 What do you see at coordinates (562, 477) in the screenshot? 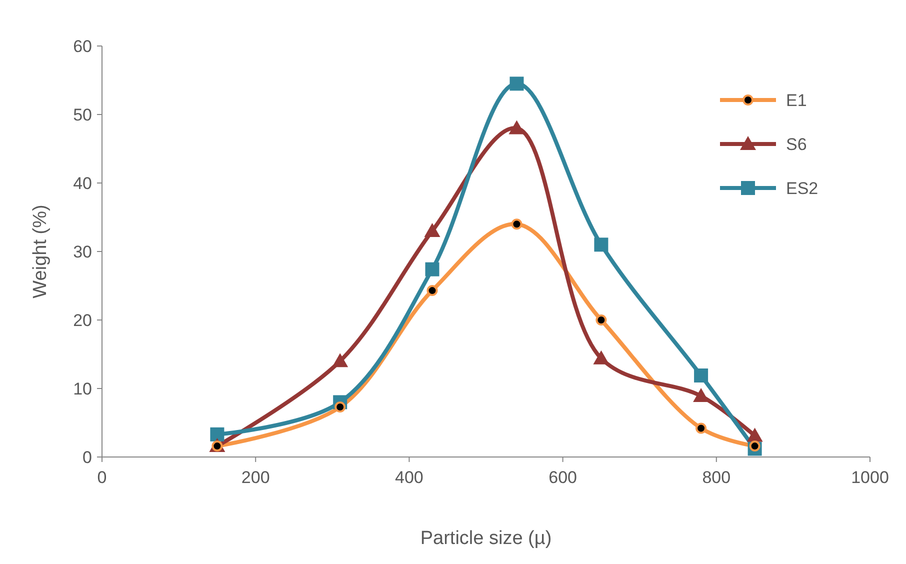
I see `x-tick-label: 600` at bounding box center [562, 477].